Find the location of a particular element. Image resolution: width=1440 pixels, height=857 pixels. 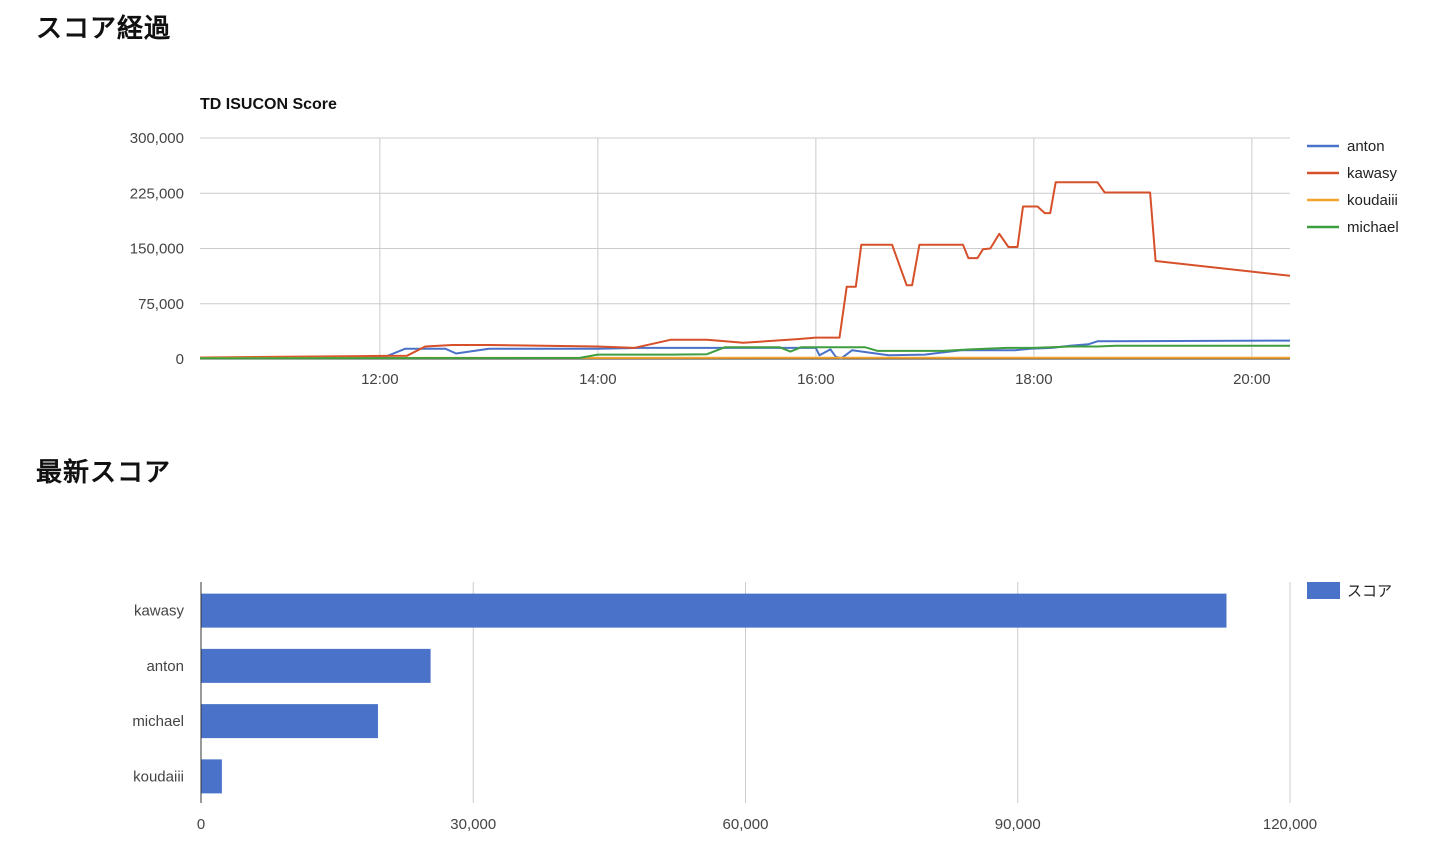

y-tick-label: 0 is located at coordinates (180, 359).